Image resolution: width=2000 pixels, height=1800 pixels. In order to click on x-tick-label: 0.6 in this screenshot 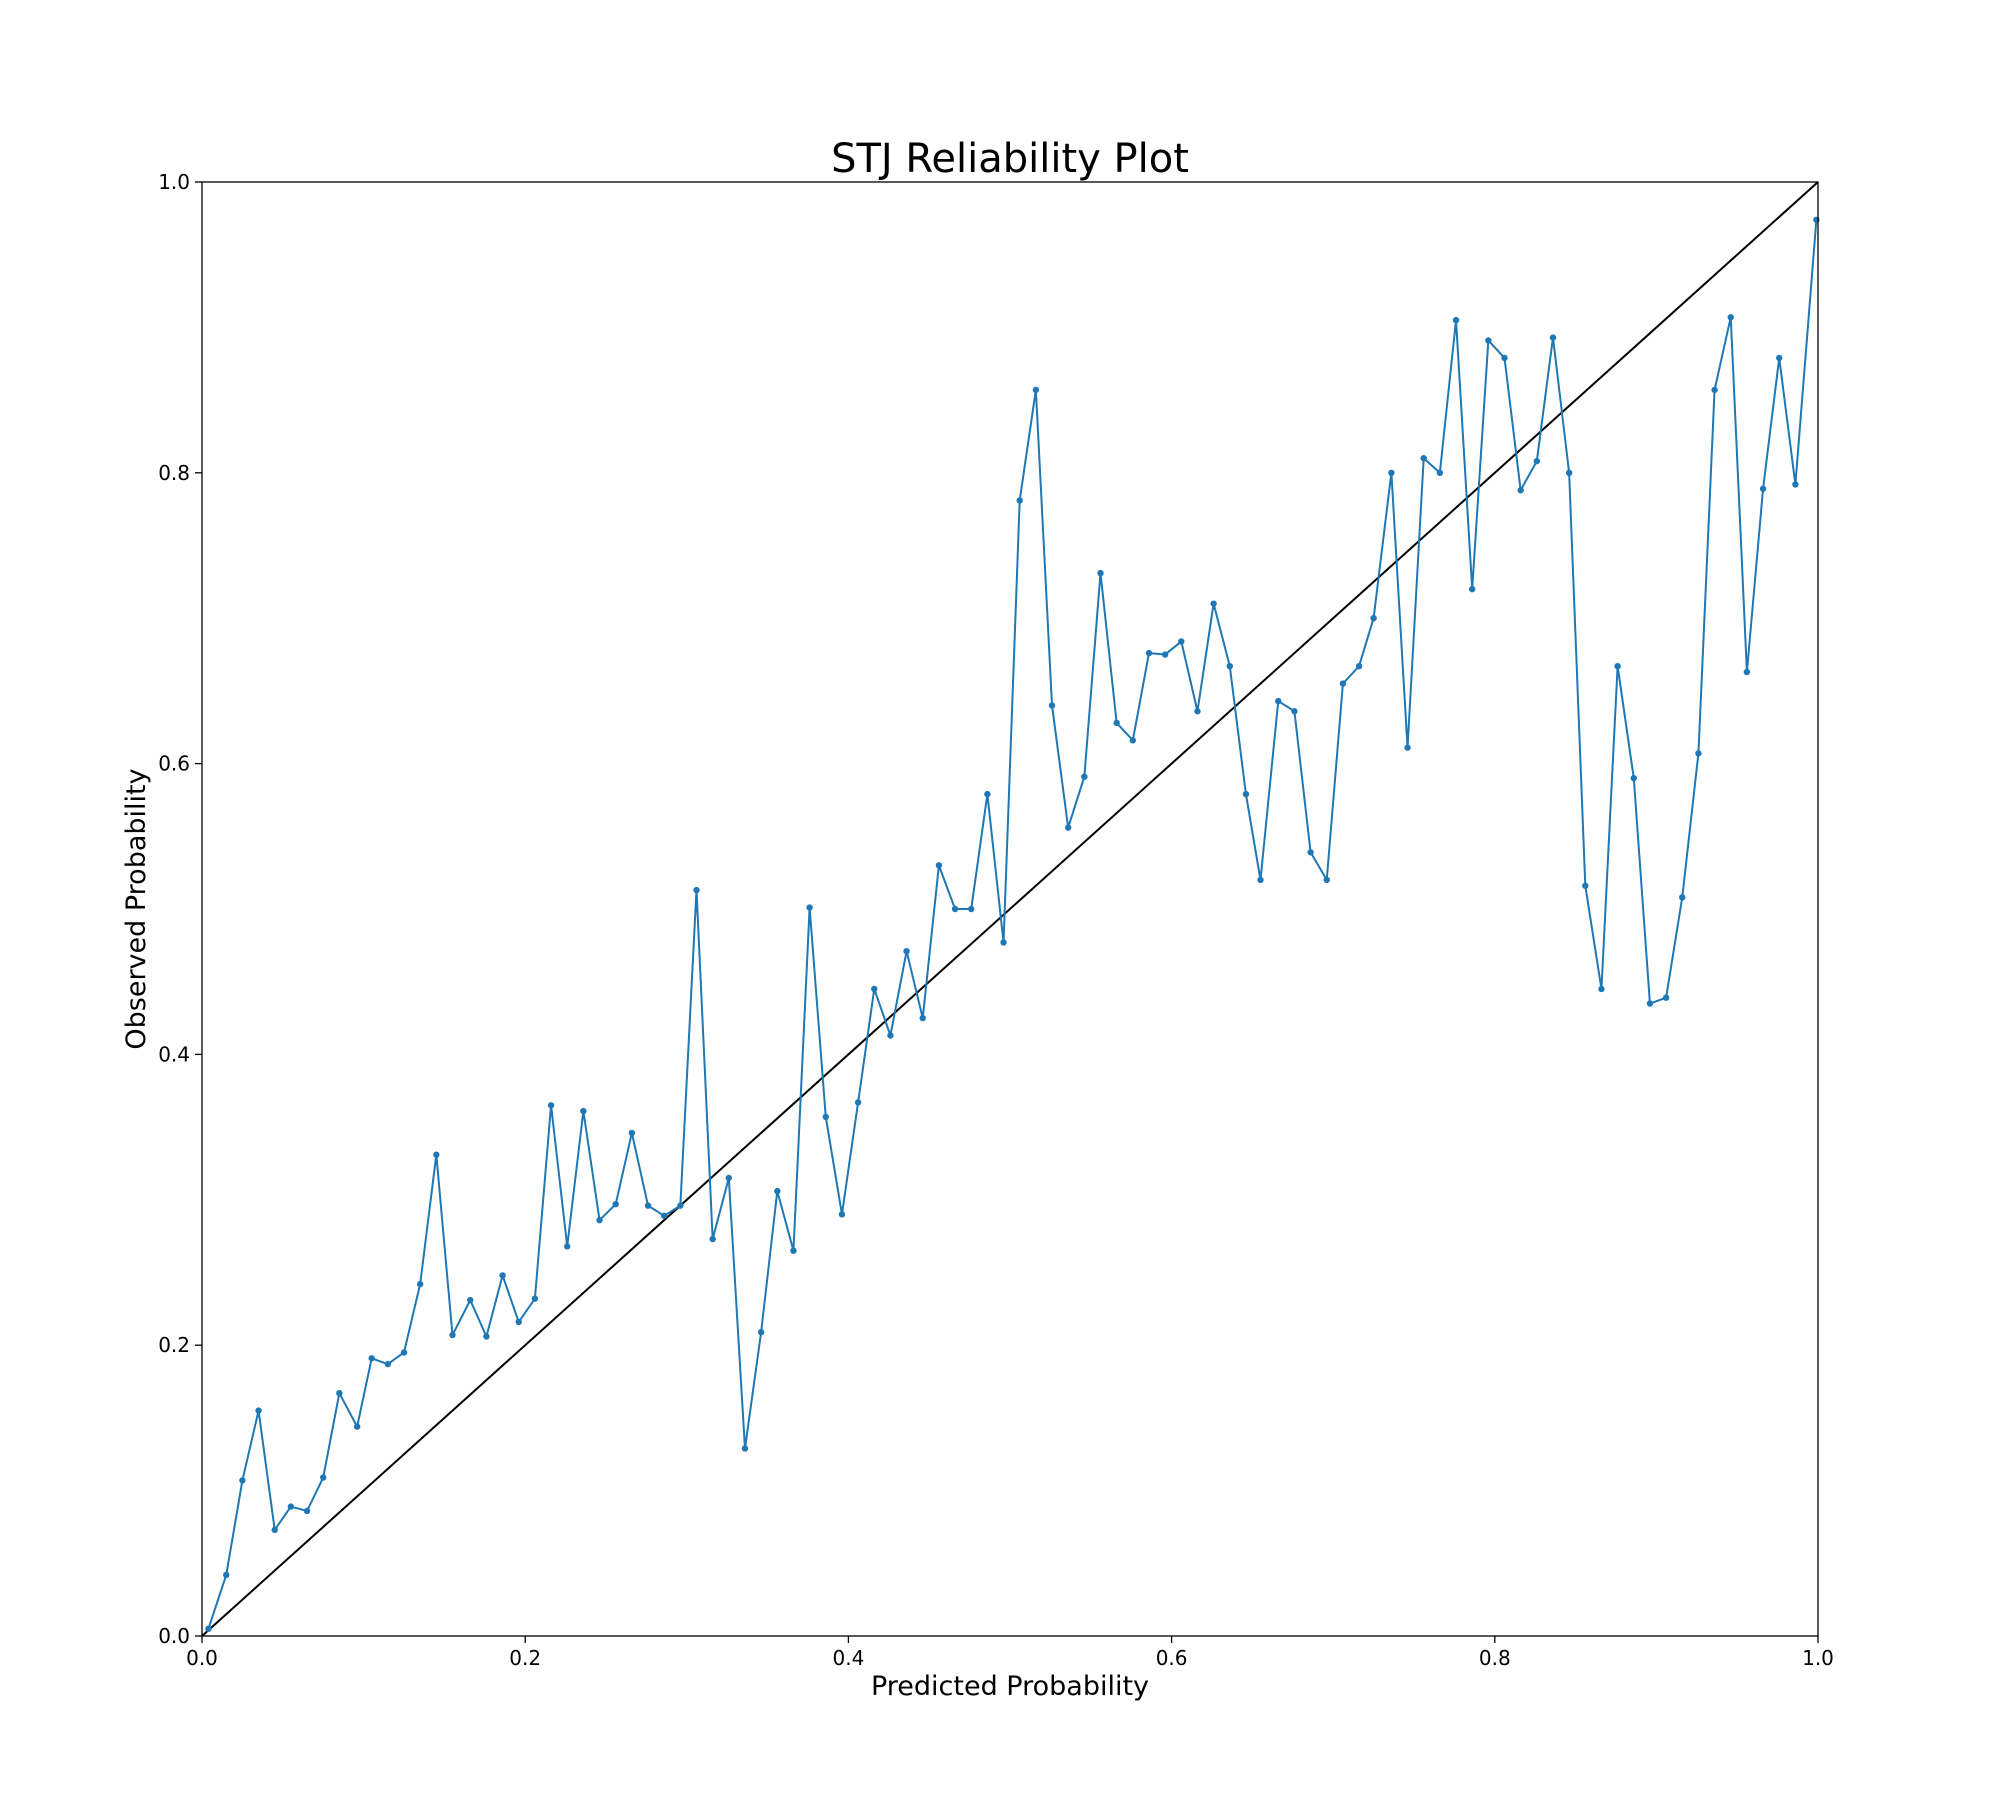, I will do `click(1172, 1658)`.